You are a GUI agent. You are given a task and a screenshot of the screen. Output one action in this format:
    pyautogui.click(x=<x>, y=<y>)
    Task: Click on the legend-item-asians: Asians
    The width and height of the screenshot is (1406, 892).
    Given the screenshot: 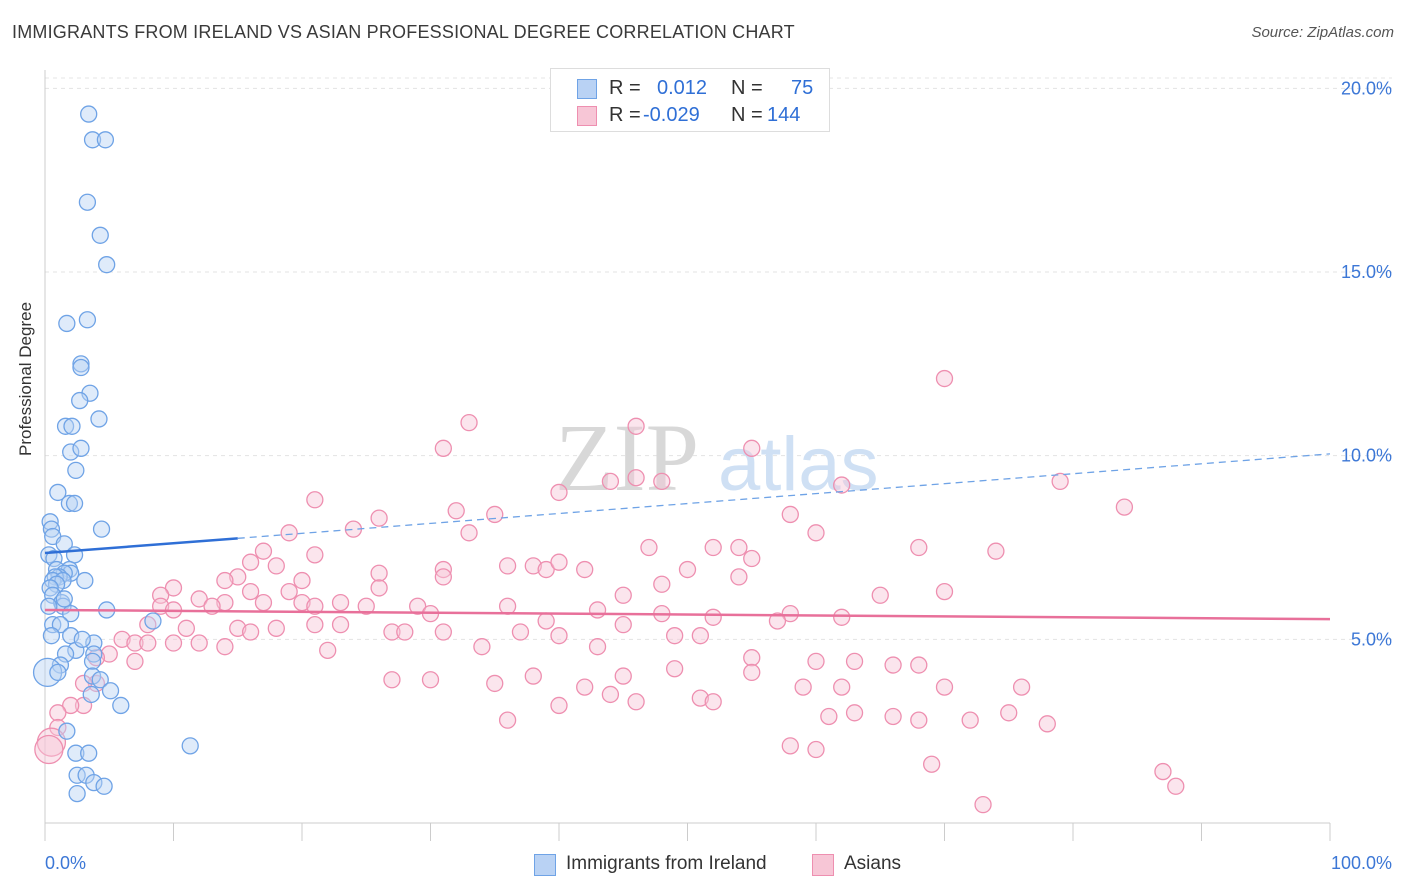 What is the action you would take?
    pyautogui.click(x=867, y=865)
    